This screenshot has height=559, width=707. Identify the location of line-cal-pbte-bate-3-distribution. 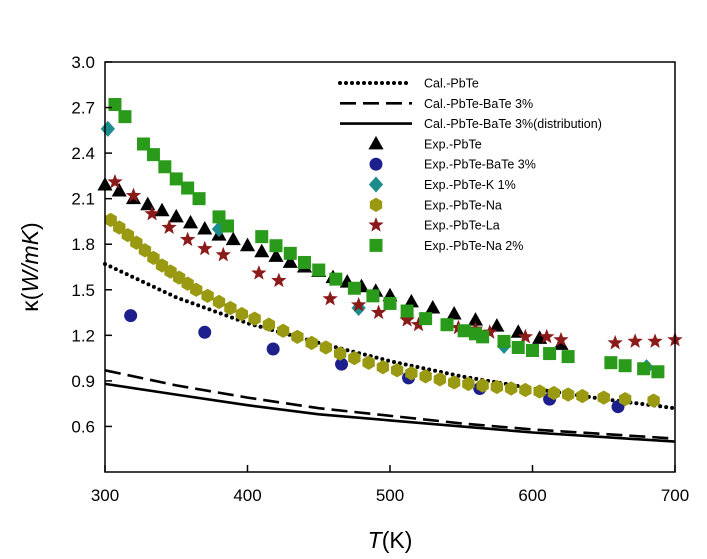
(390, 412).